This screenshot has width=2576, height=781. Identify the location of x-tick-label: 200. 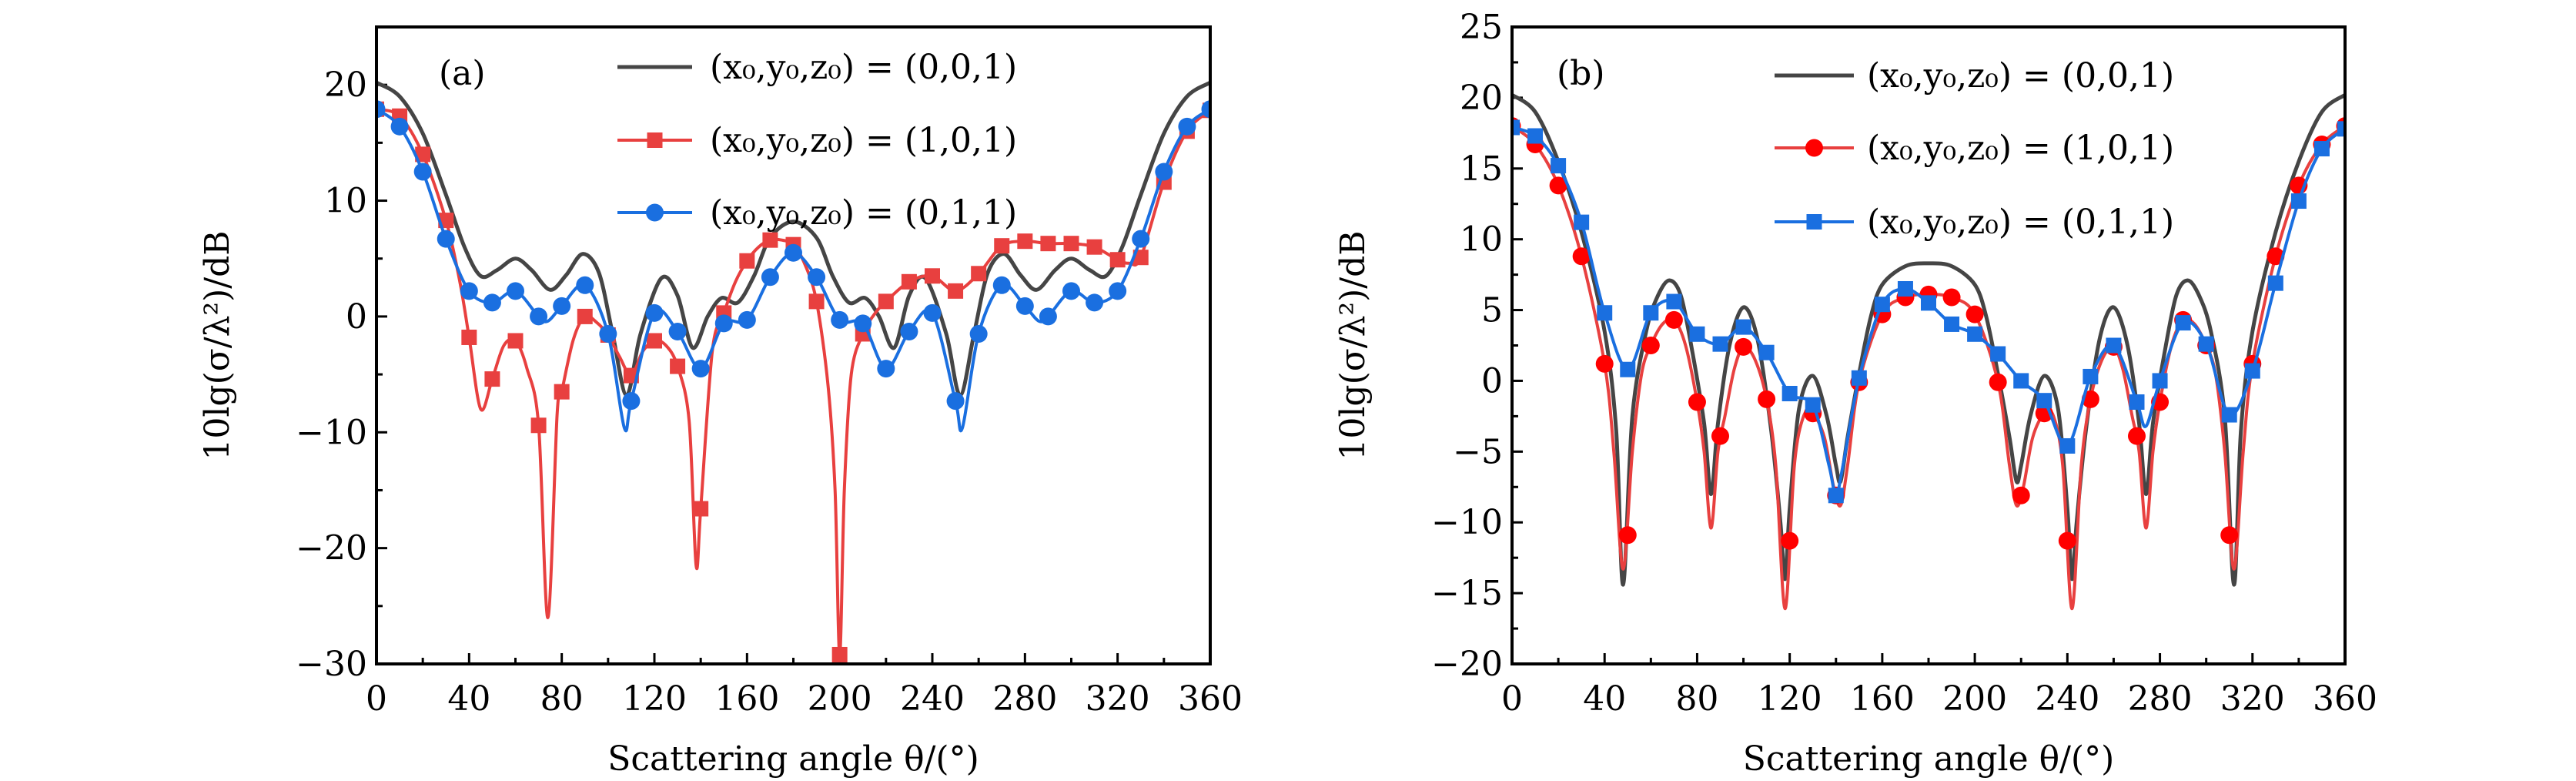
(1975, 699).